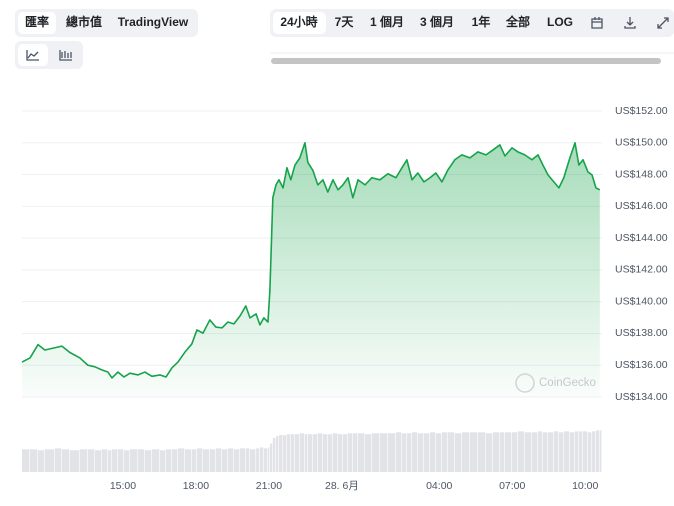 Image resolution: width=674 pixels, height=506 pixels. Describe the element at coordinates (597, 23) in the screenshot. I see `calendar-icon` at that location.